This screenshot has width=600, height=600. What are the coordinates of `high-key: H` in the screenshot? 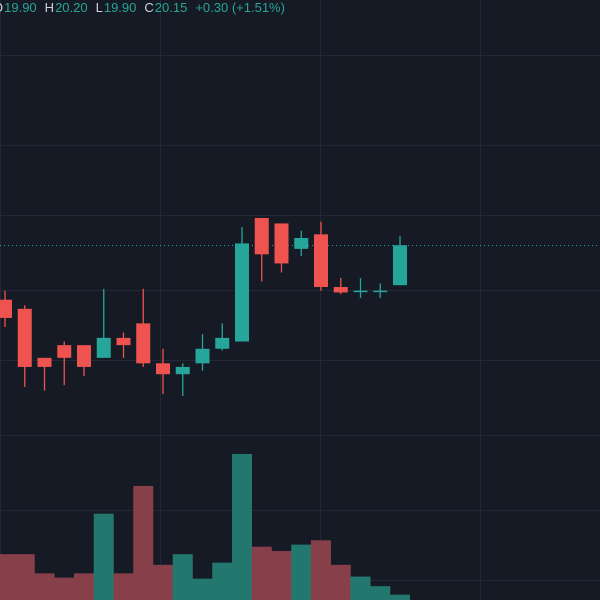 It's located at (49, 7).